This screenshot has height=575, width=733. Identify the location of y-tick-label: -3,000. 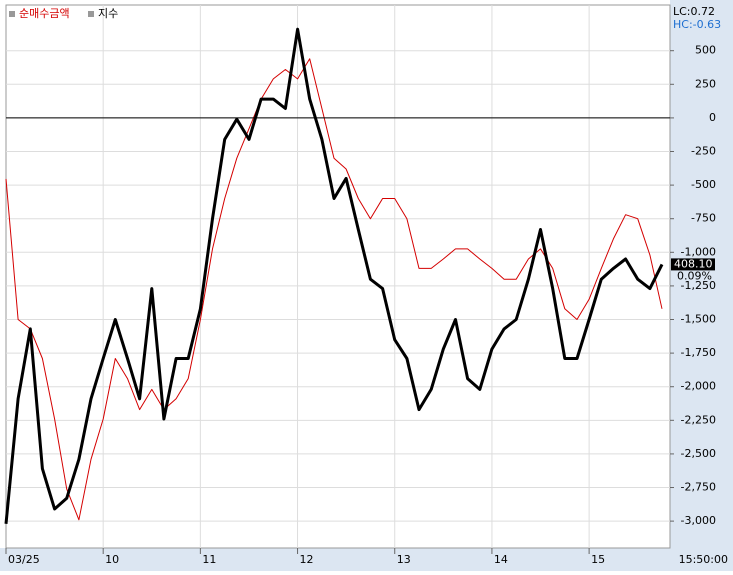
(698, 520).